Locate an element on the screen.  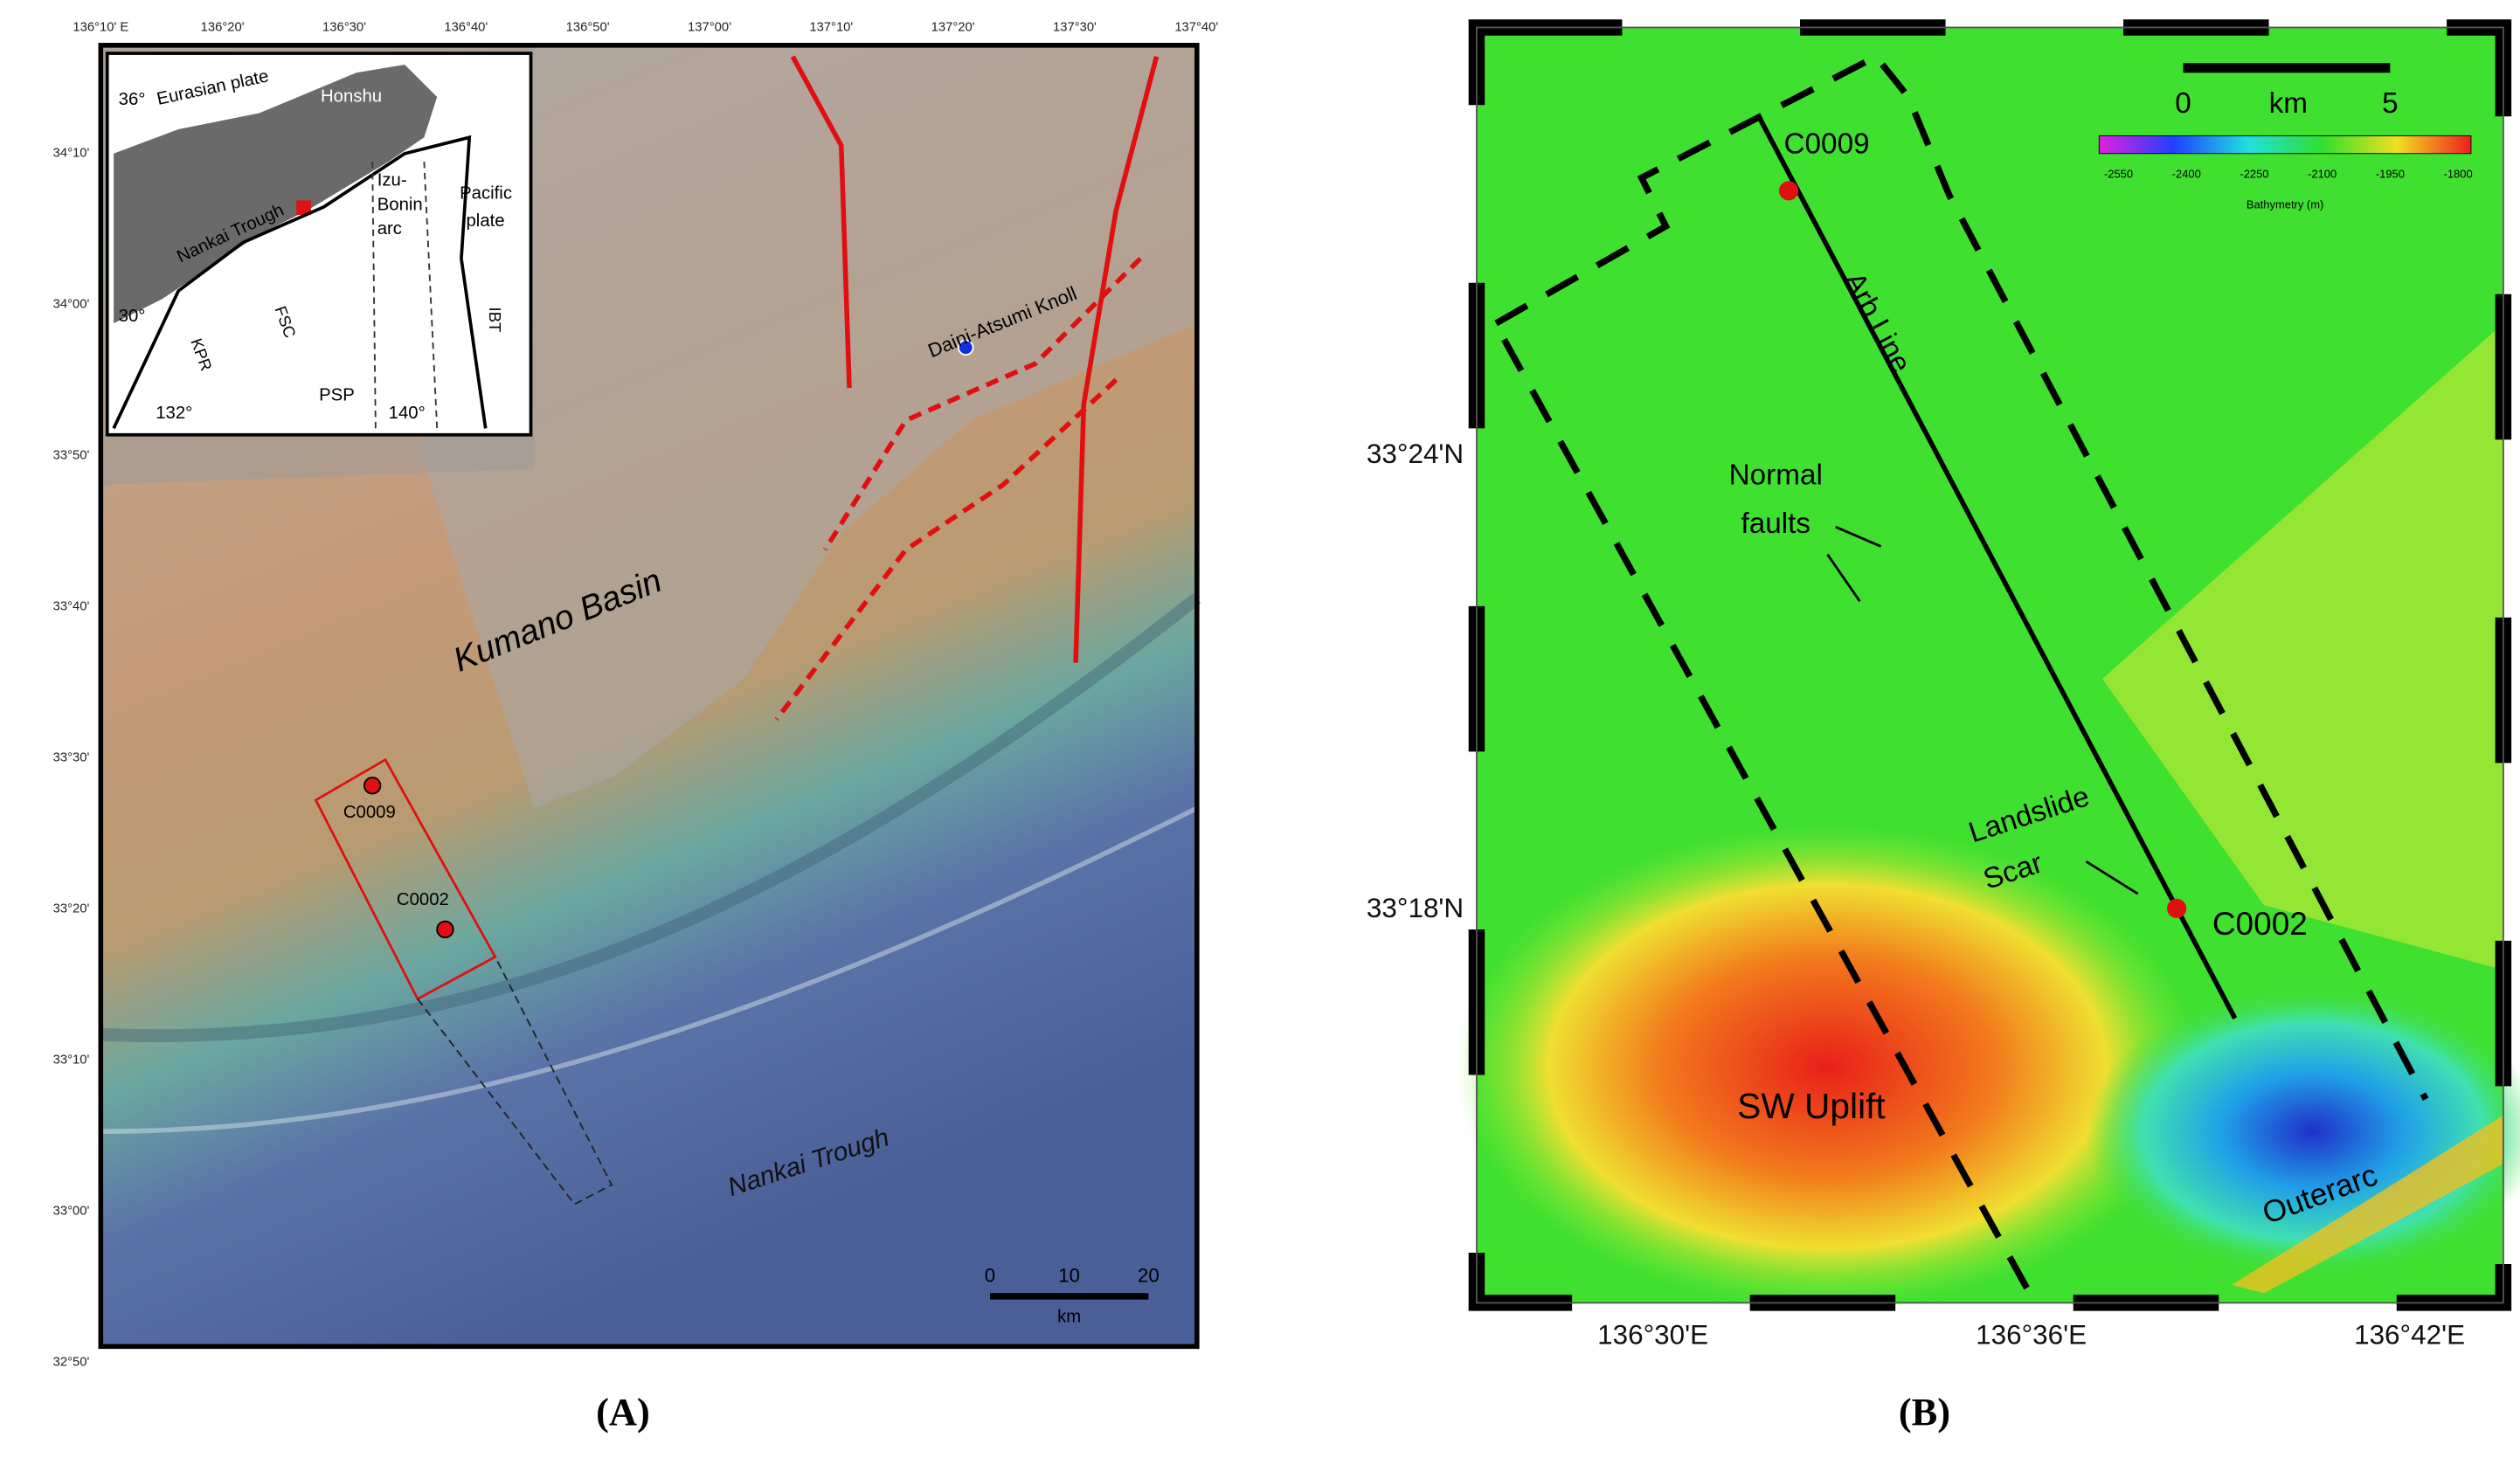
colorbar-tick-label: -2400 is located at coordinates (2186, 173).